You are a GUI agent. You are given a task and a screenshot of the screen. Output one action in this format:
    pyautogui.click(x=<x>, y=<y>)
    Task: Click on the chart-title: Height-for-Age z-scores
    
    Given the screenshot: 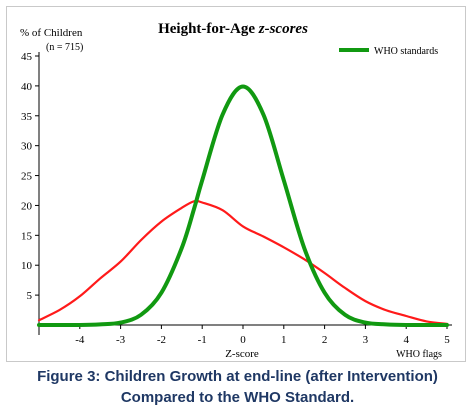 What is the action you would take?
    pyautogui.click(x=233, y=29)
    